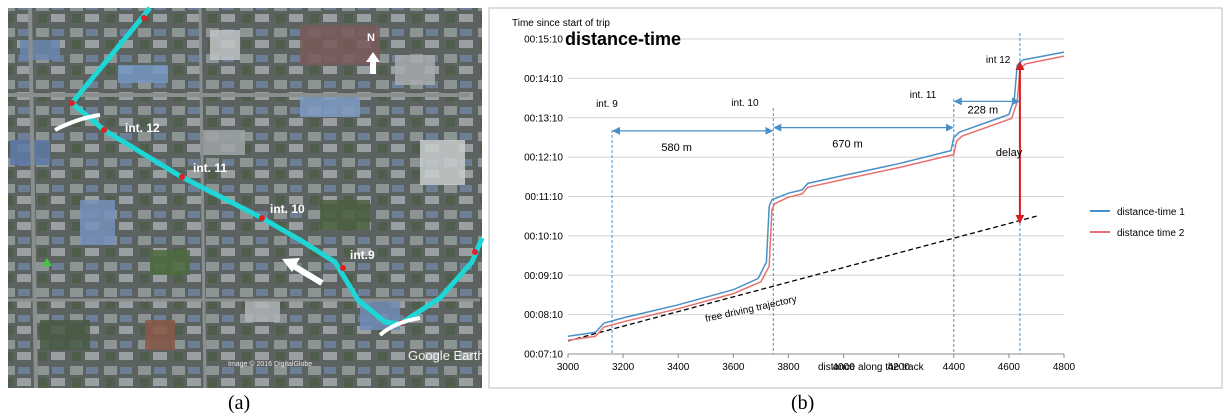 The width and height of the screenshot is (1224, 417). Describe the element at coordinates (446, 355) in the screenshot. I see `google-earth-brand: Google Earth` at that location.